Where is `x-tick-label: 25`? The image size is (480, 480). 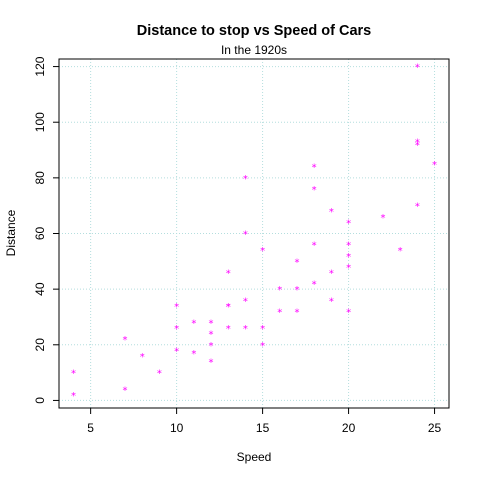 x-tick-label: 25 is located at coordinates (435, 428).